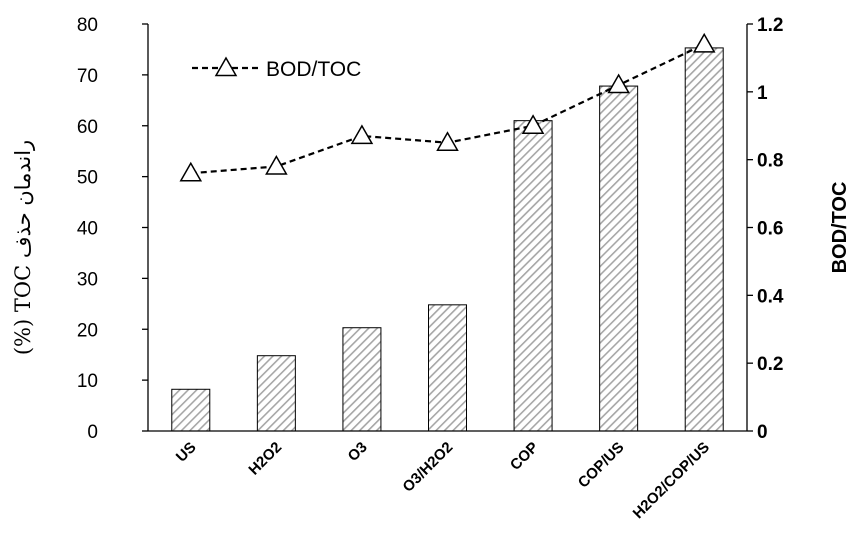 The height and width of the screenshot is (560, 849). Describe the element at coordinates (191, 410) in the screenshot. I see `bar-us` at that location.